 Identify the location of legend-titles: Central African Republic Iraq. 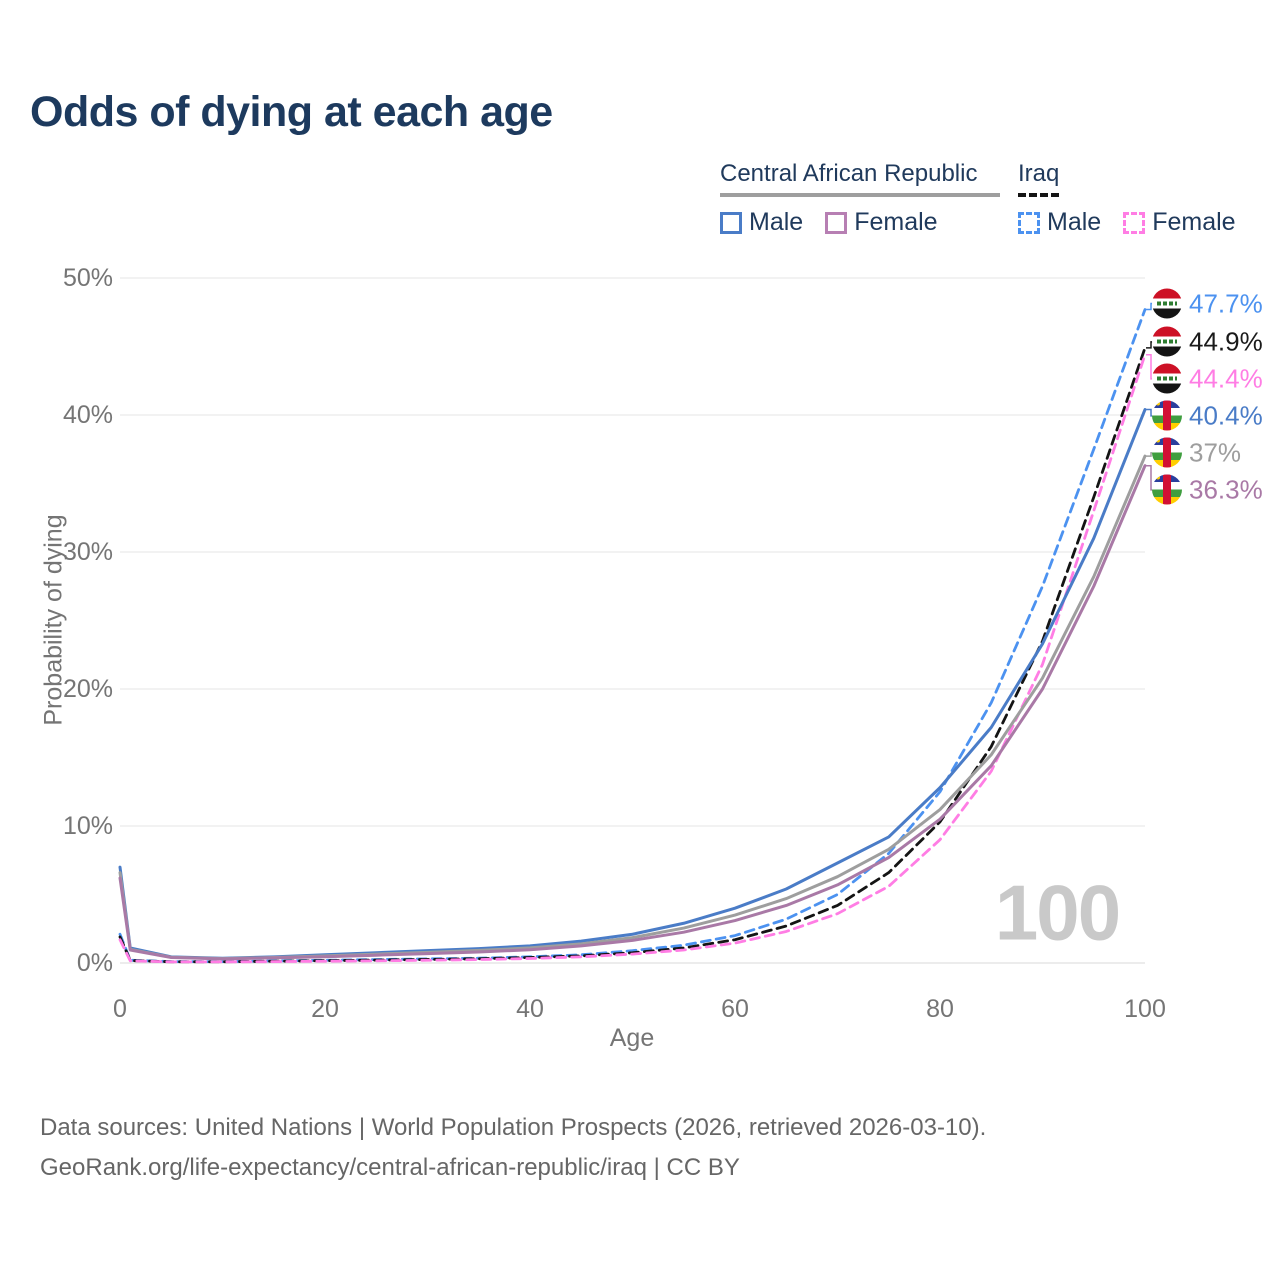
(978, 178).